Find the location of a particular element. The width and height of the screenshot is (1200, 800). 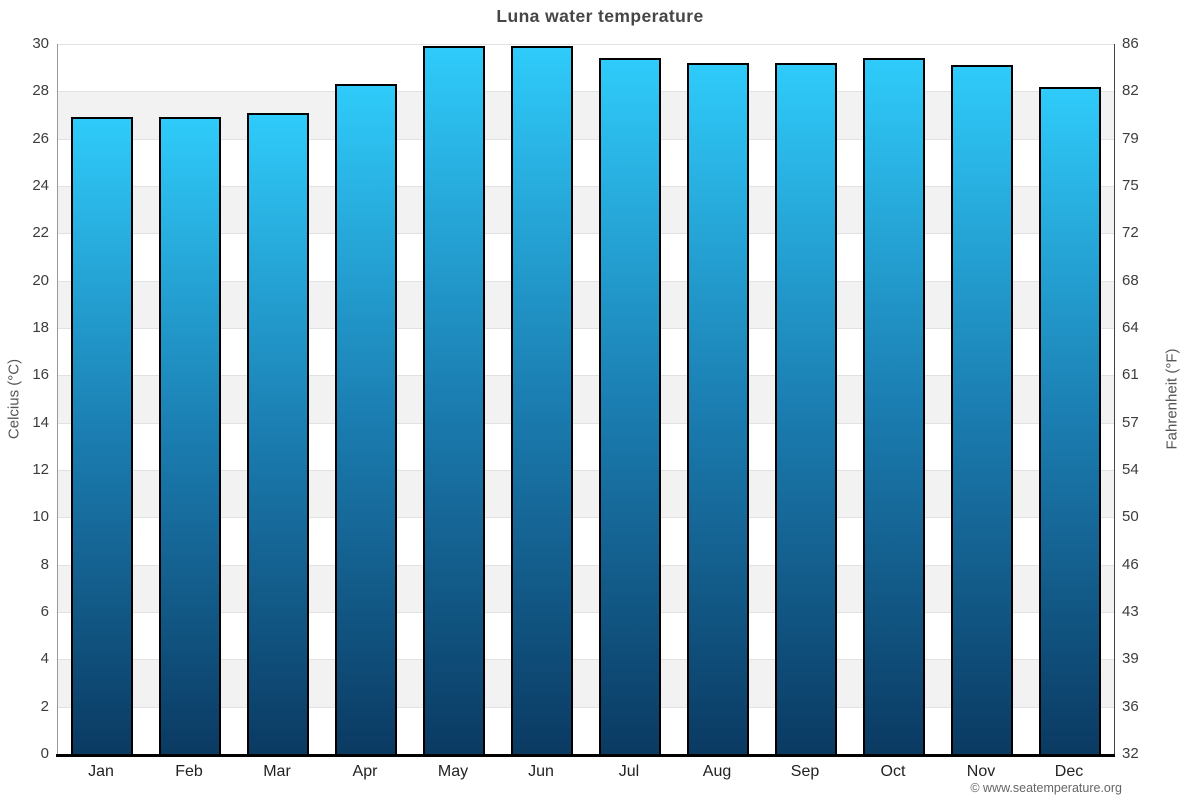

bar-sep is located at coordinates (806, 408).